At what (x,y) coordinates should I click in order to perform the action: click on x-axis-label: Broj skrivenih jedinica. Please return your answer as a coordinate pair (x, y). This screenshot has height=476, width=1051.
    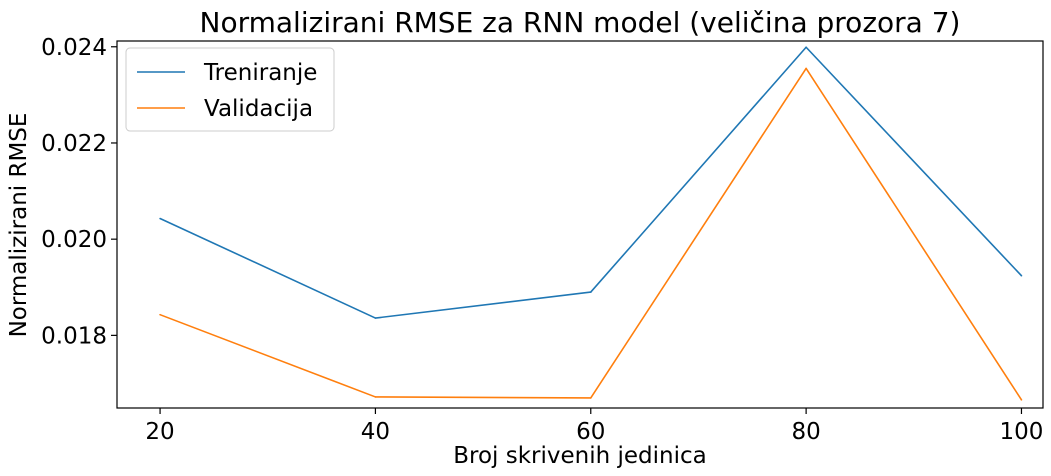
    Looking at the image, I should click on (580, 456).